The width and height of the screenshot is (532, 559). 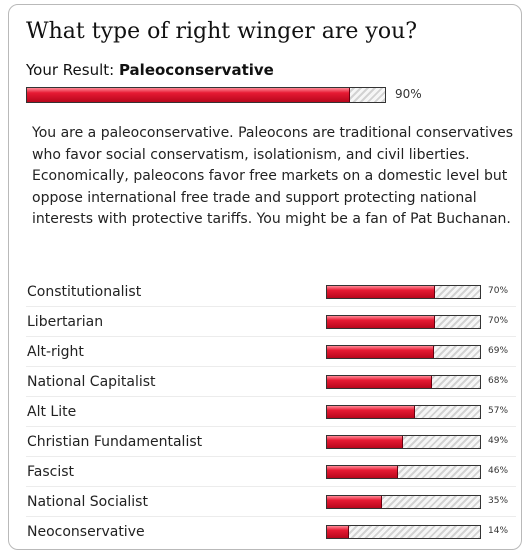 I want to click on result-row: Alt-right 69%, so click(x=271, y=352).